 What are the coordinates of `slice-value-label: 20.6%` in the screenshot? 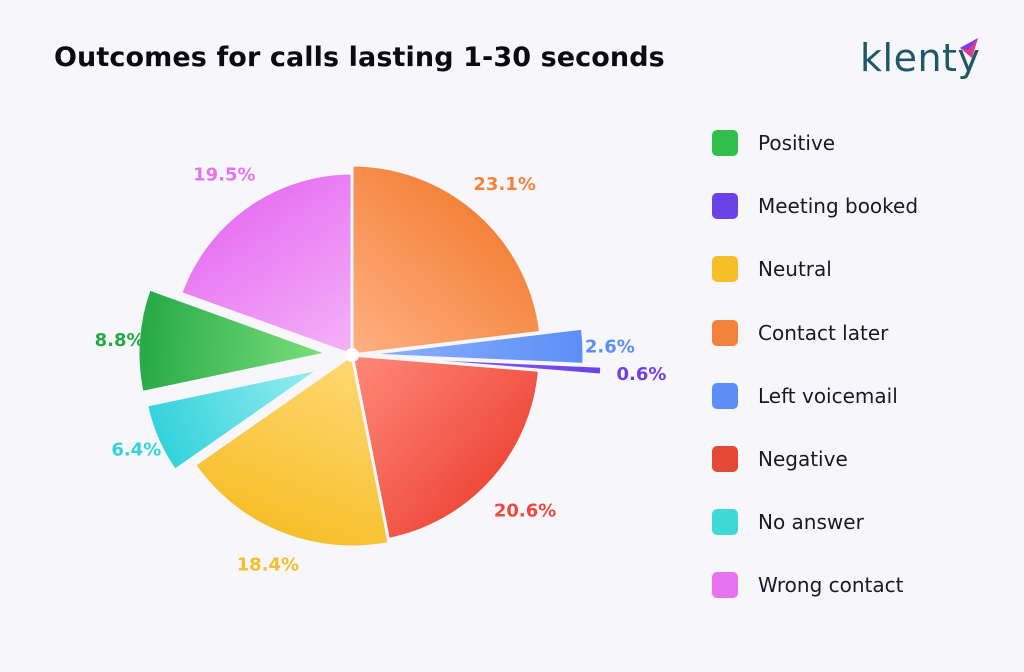 It's located at (525, 511).